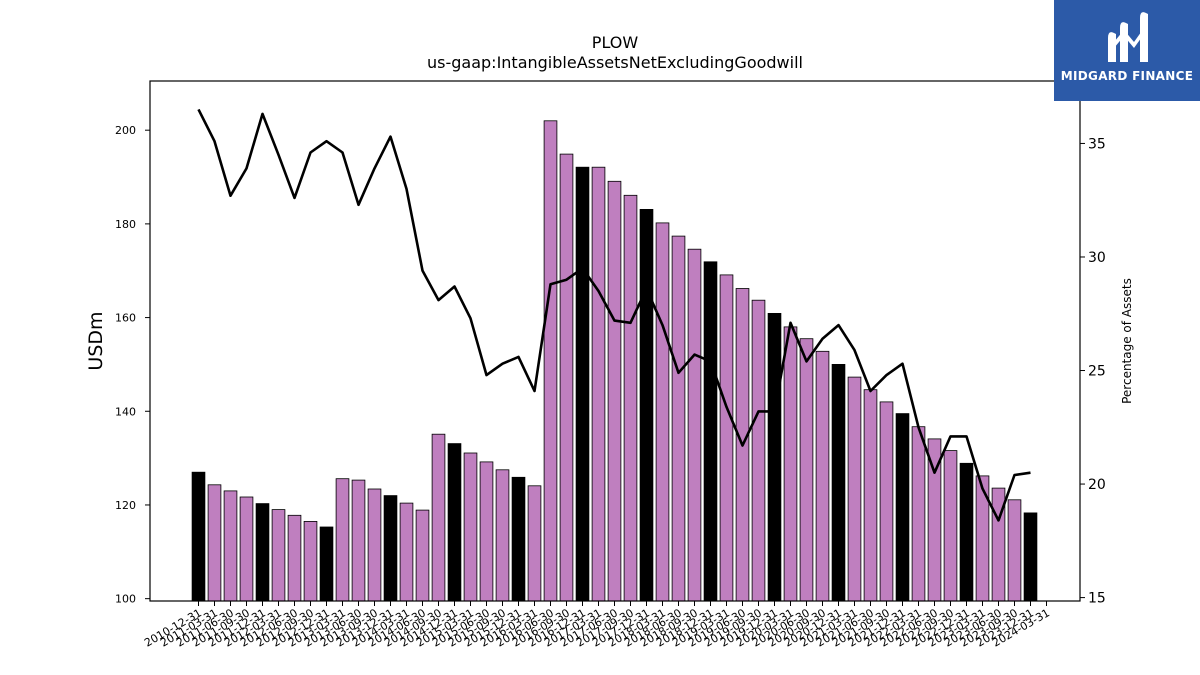  Describe the element at coordinates (125, 130) in the screenshot. I see `y-tick-label: 200` at that location.